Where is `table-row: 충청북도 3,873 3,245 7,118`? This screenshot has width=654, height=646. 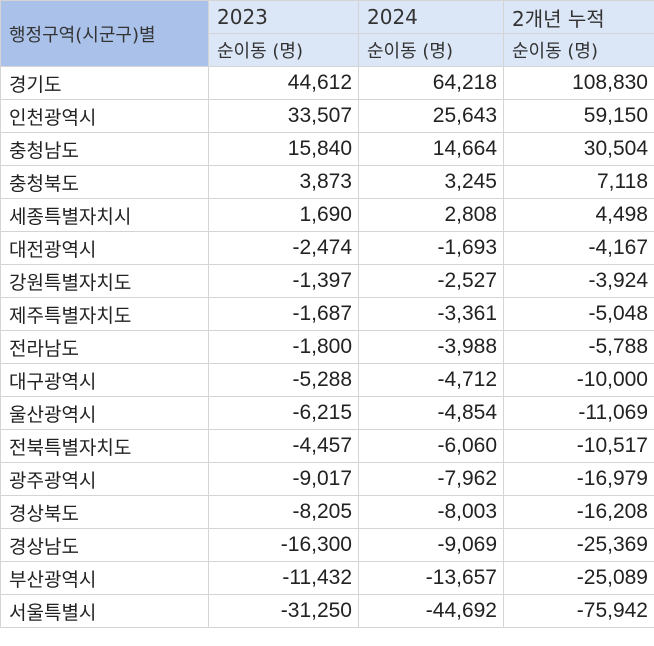
table-row: 충청북도 3,873 3,245 7,118 is located at coordinates (327, 182).